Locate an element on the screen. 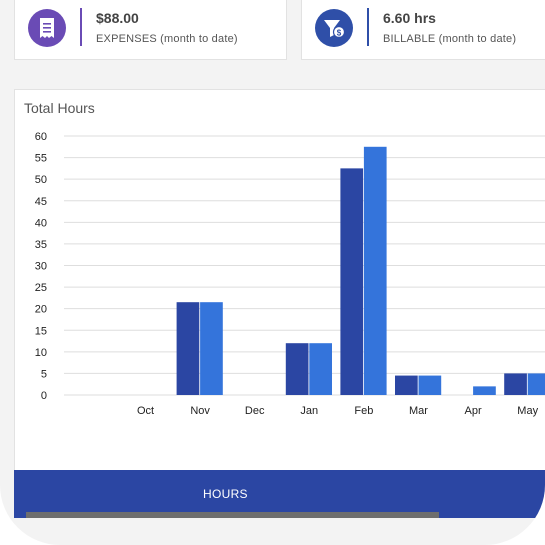 Image resolution: width=545 pixels, height=545 pixels. expenses-value: $88.00 is located at coordinates (117, 18).